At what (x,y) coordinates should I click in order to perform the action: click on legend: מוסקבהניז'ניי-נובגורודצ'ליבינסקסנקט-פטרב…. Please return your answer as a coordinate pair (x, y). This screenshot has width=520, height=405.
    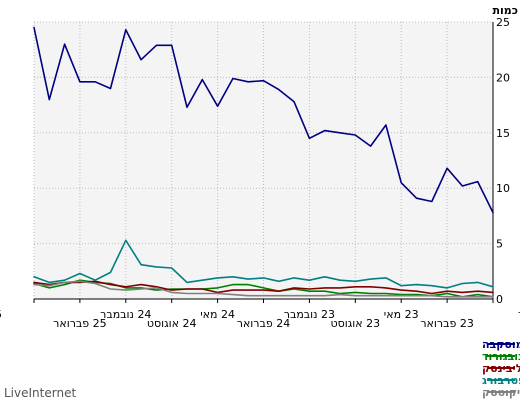
    Looking at the image, I should click on (501, 368).